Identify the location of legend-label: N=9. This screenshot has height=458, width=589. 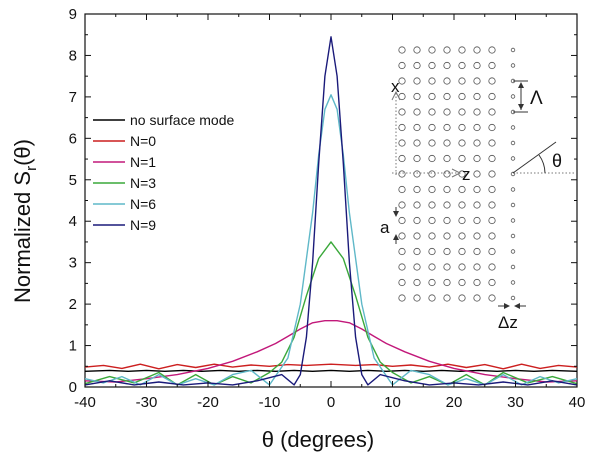
(143, 225).